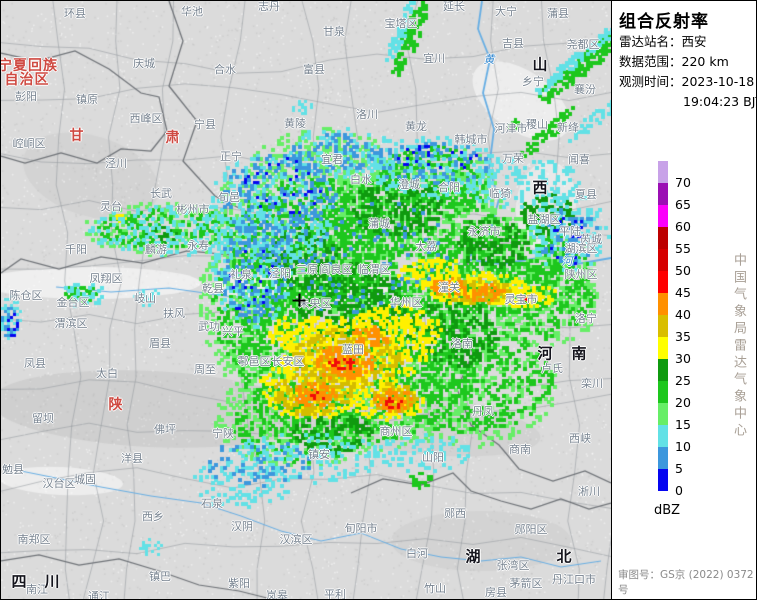 The height and width of the screenshot is (600, 757). I want to click on reflectivity-legend: 70 65 60 55 50 45 40 35 30 25 20 15 10 5 0, so click(674, 329).